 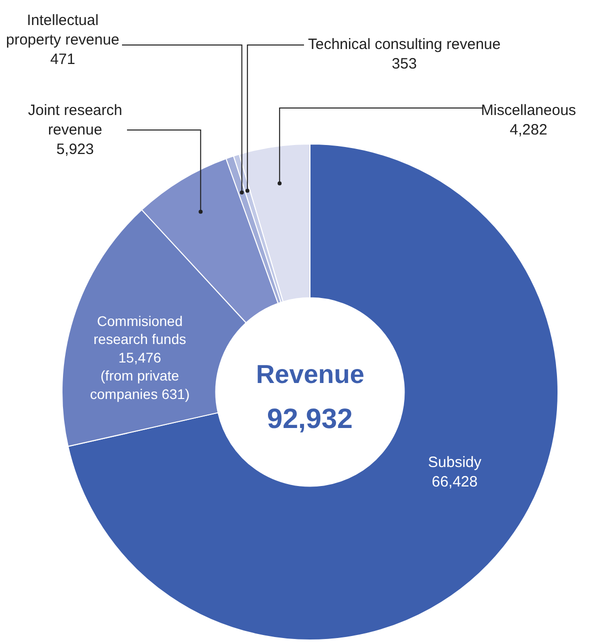 I want to click on slice-label: Subsidy, so click(x=455, y=462).